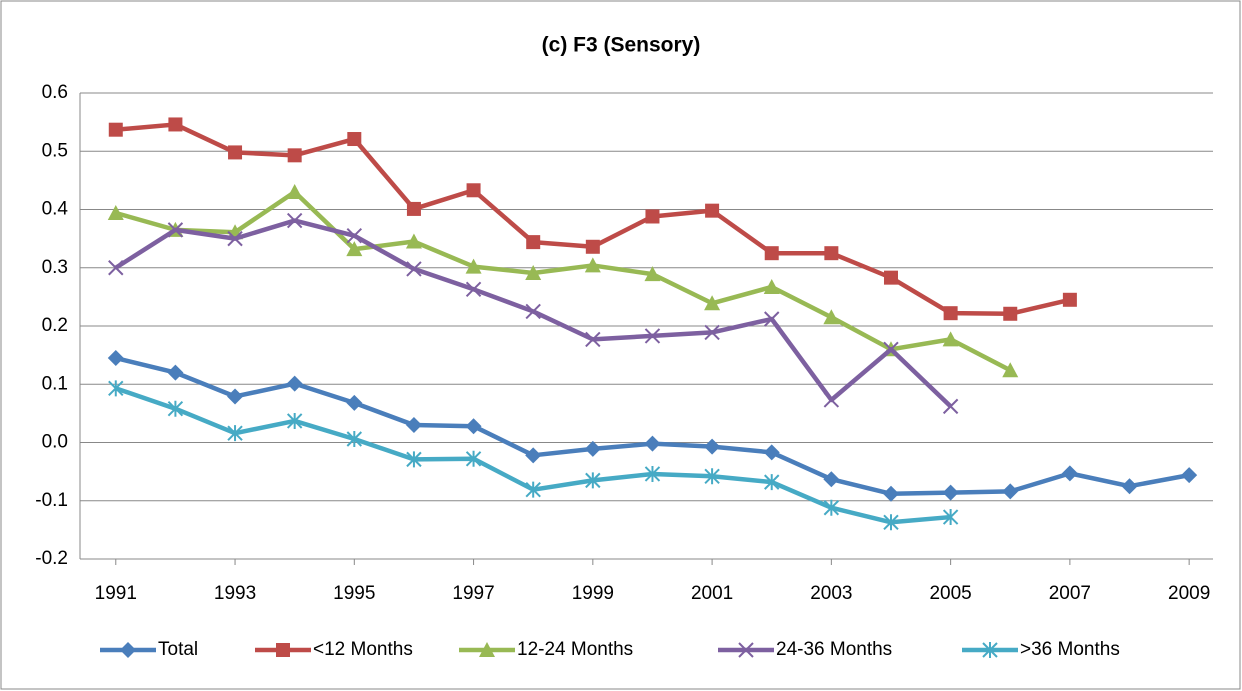 The image size is (1242, 691). I want to click on legend-item: >36 Months, so click(1041, 649).